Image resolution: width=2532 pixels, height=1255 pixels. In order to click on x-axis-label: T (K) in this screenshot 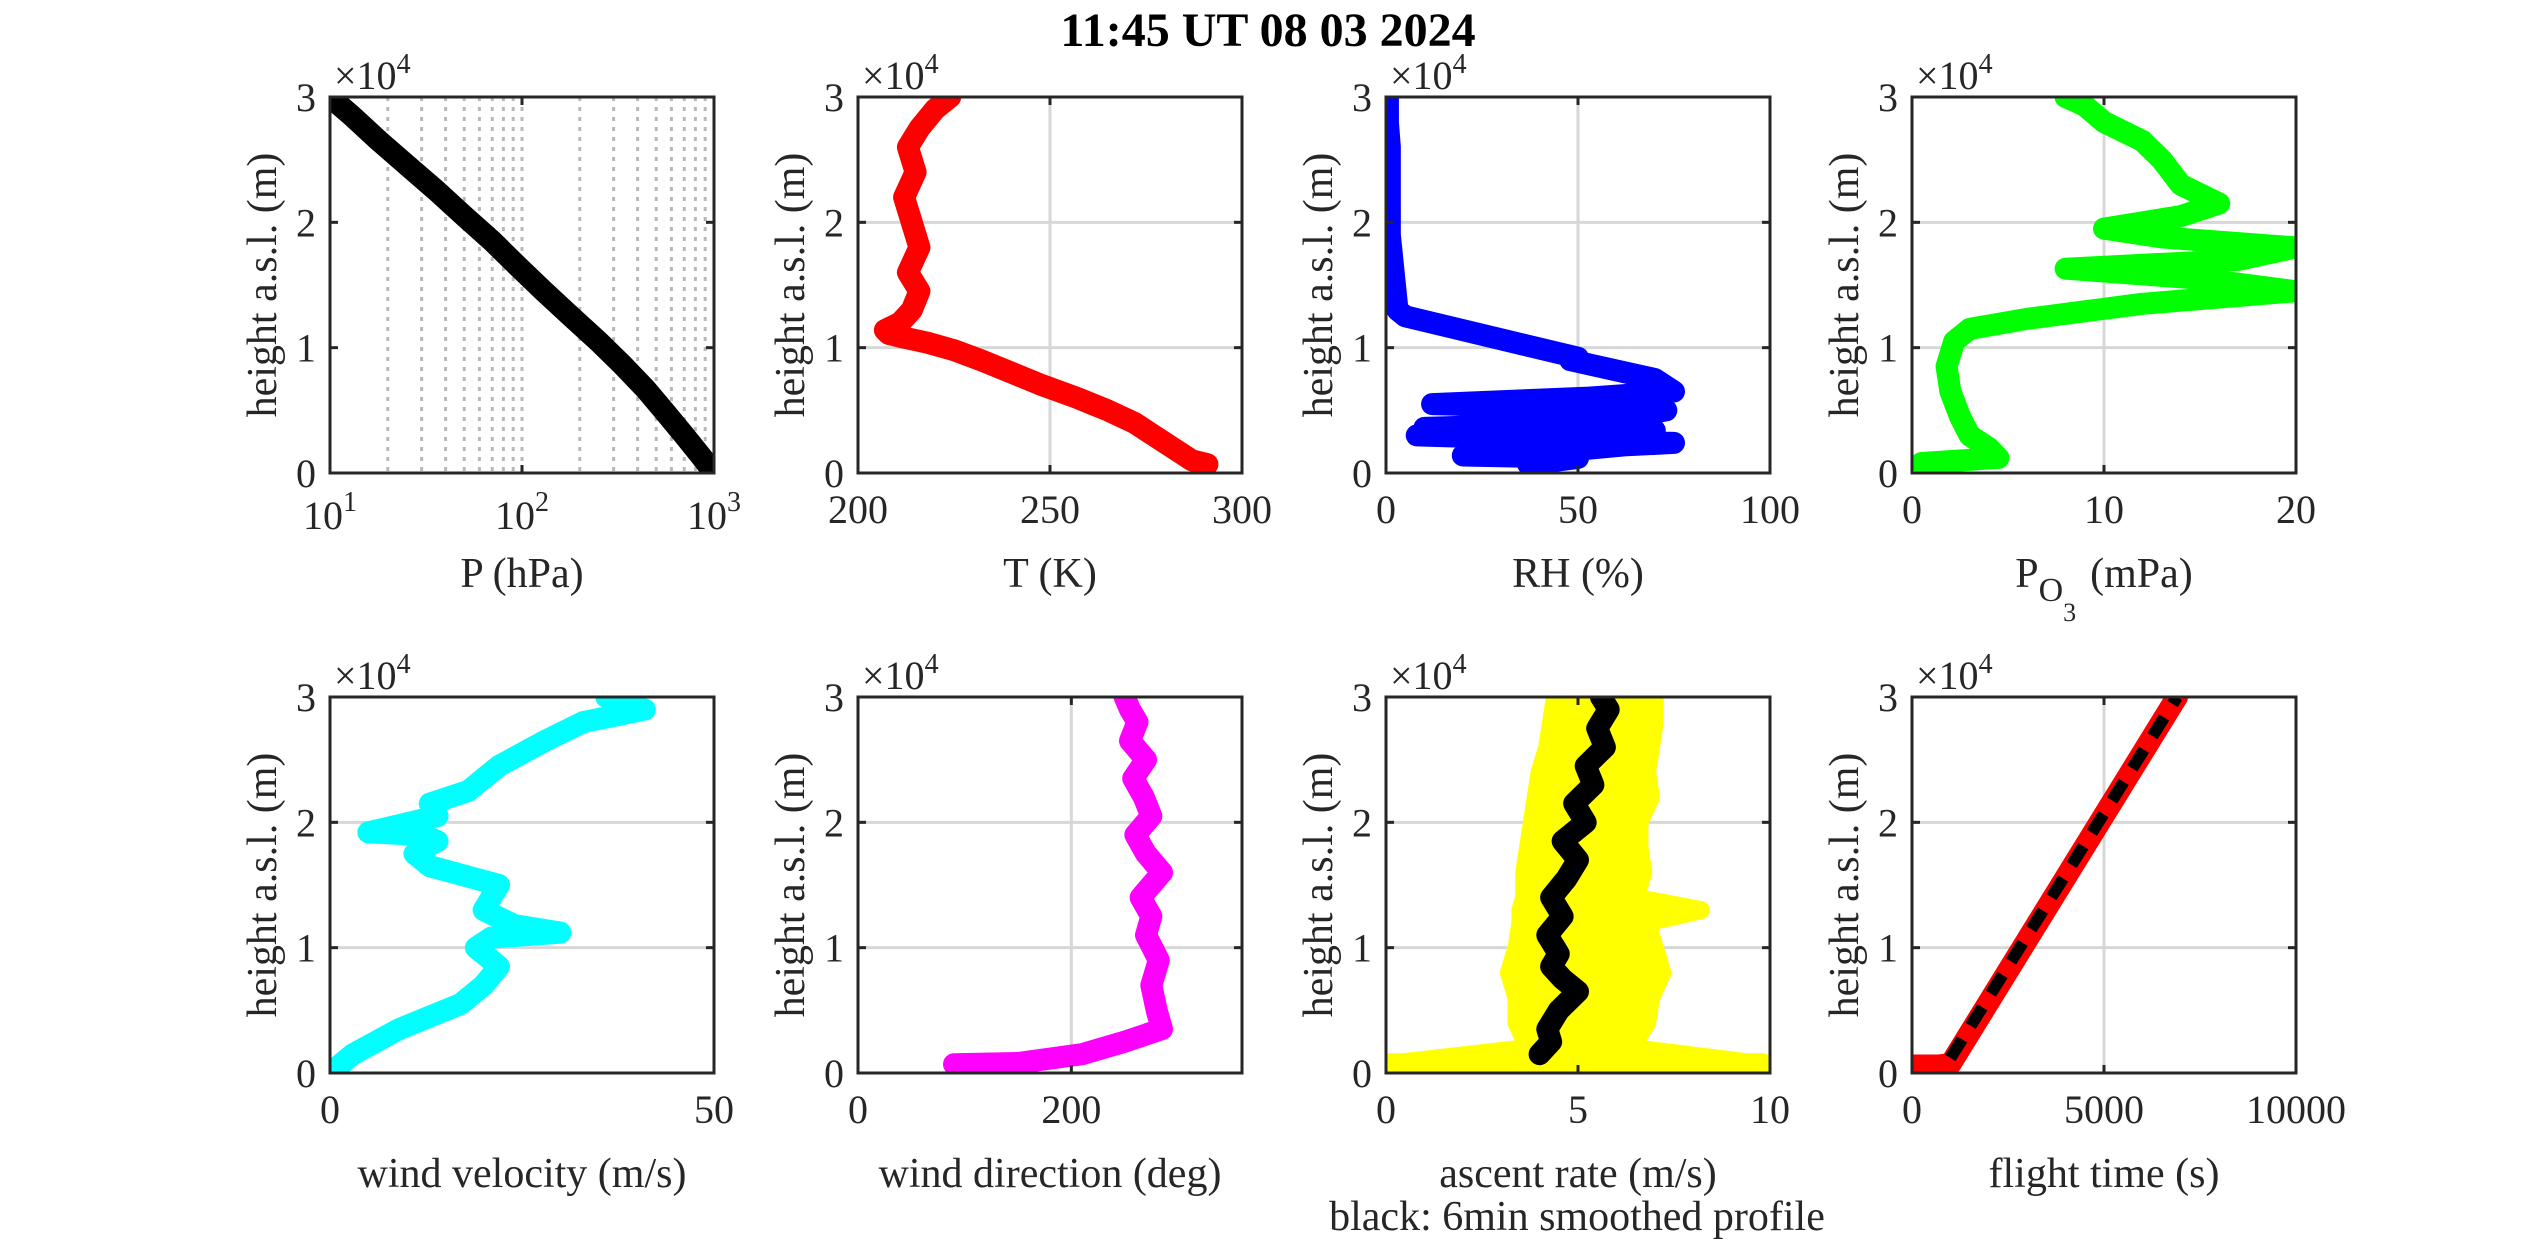, I will do `click(1050, 574)`.